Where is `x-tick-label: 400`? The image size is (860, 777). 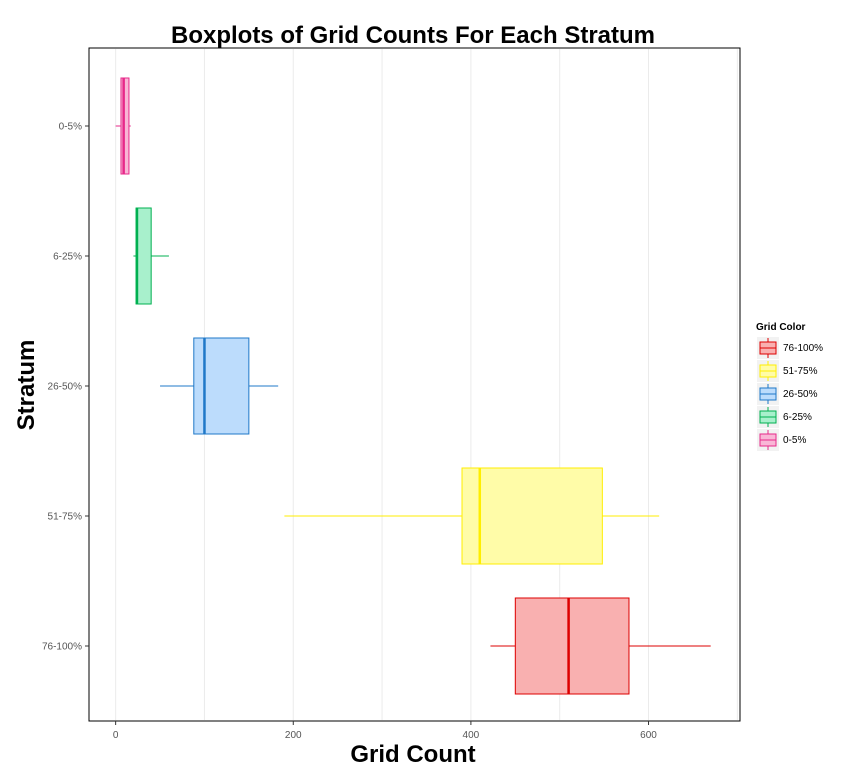
x-tick-label: 400 is located at coordinates (471, 735).